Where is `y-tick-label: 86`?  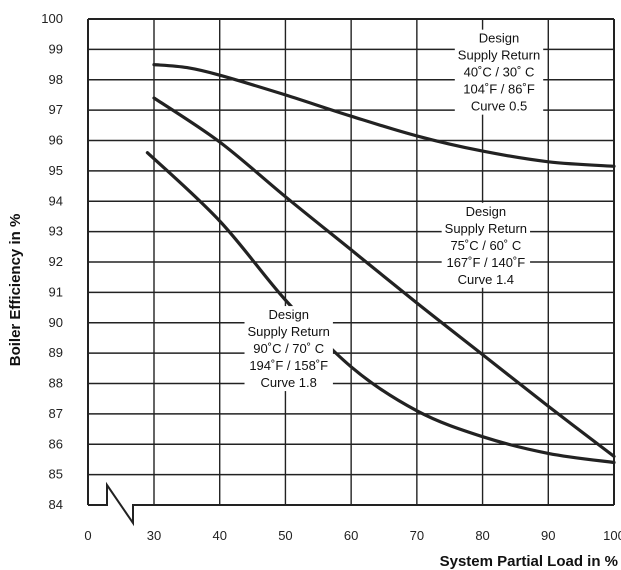 y-tick-label: 86 is located at coordinates (56, 443).